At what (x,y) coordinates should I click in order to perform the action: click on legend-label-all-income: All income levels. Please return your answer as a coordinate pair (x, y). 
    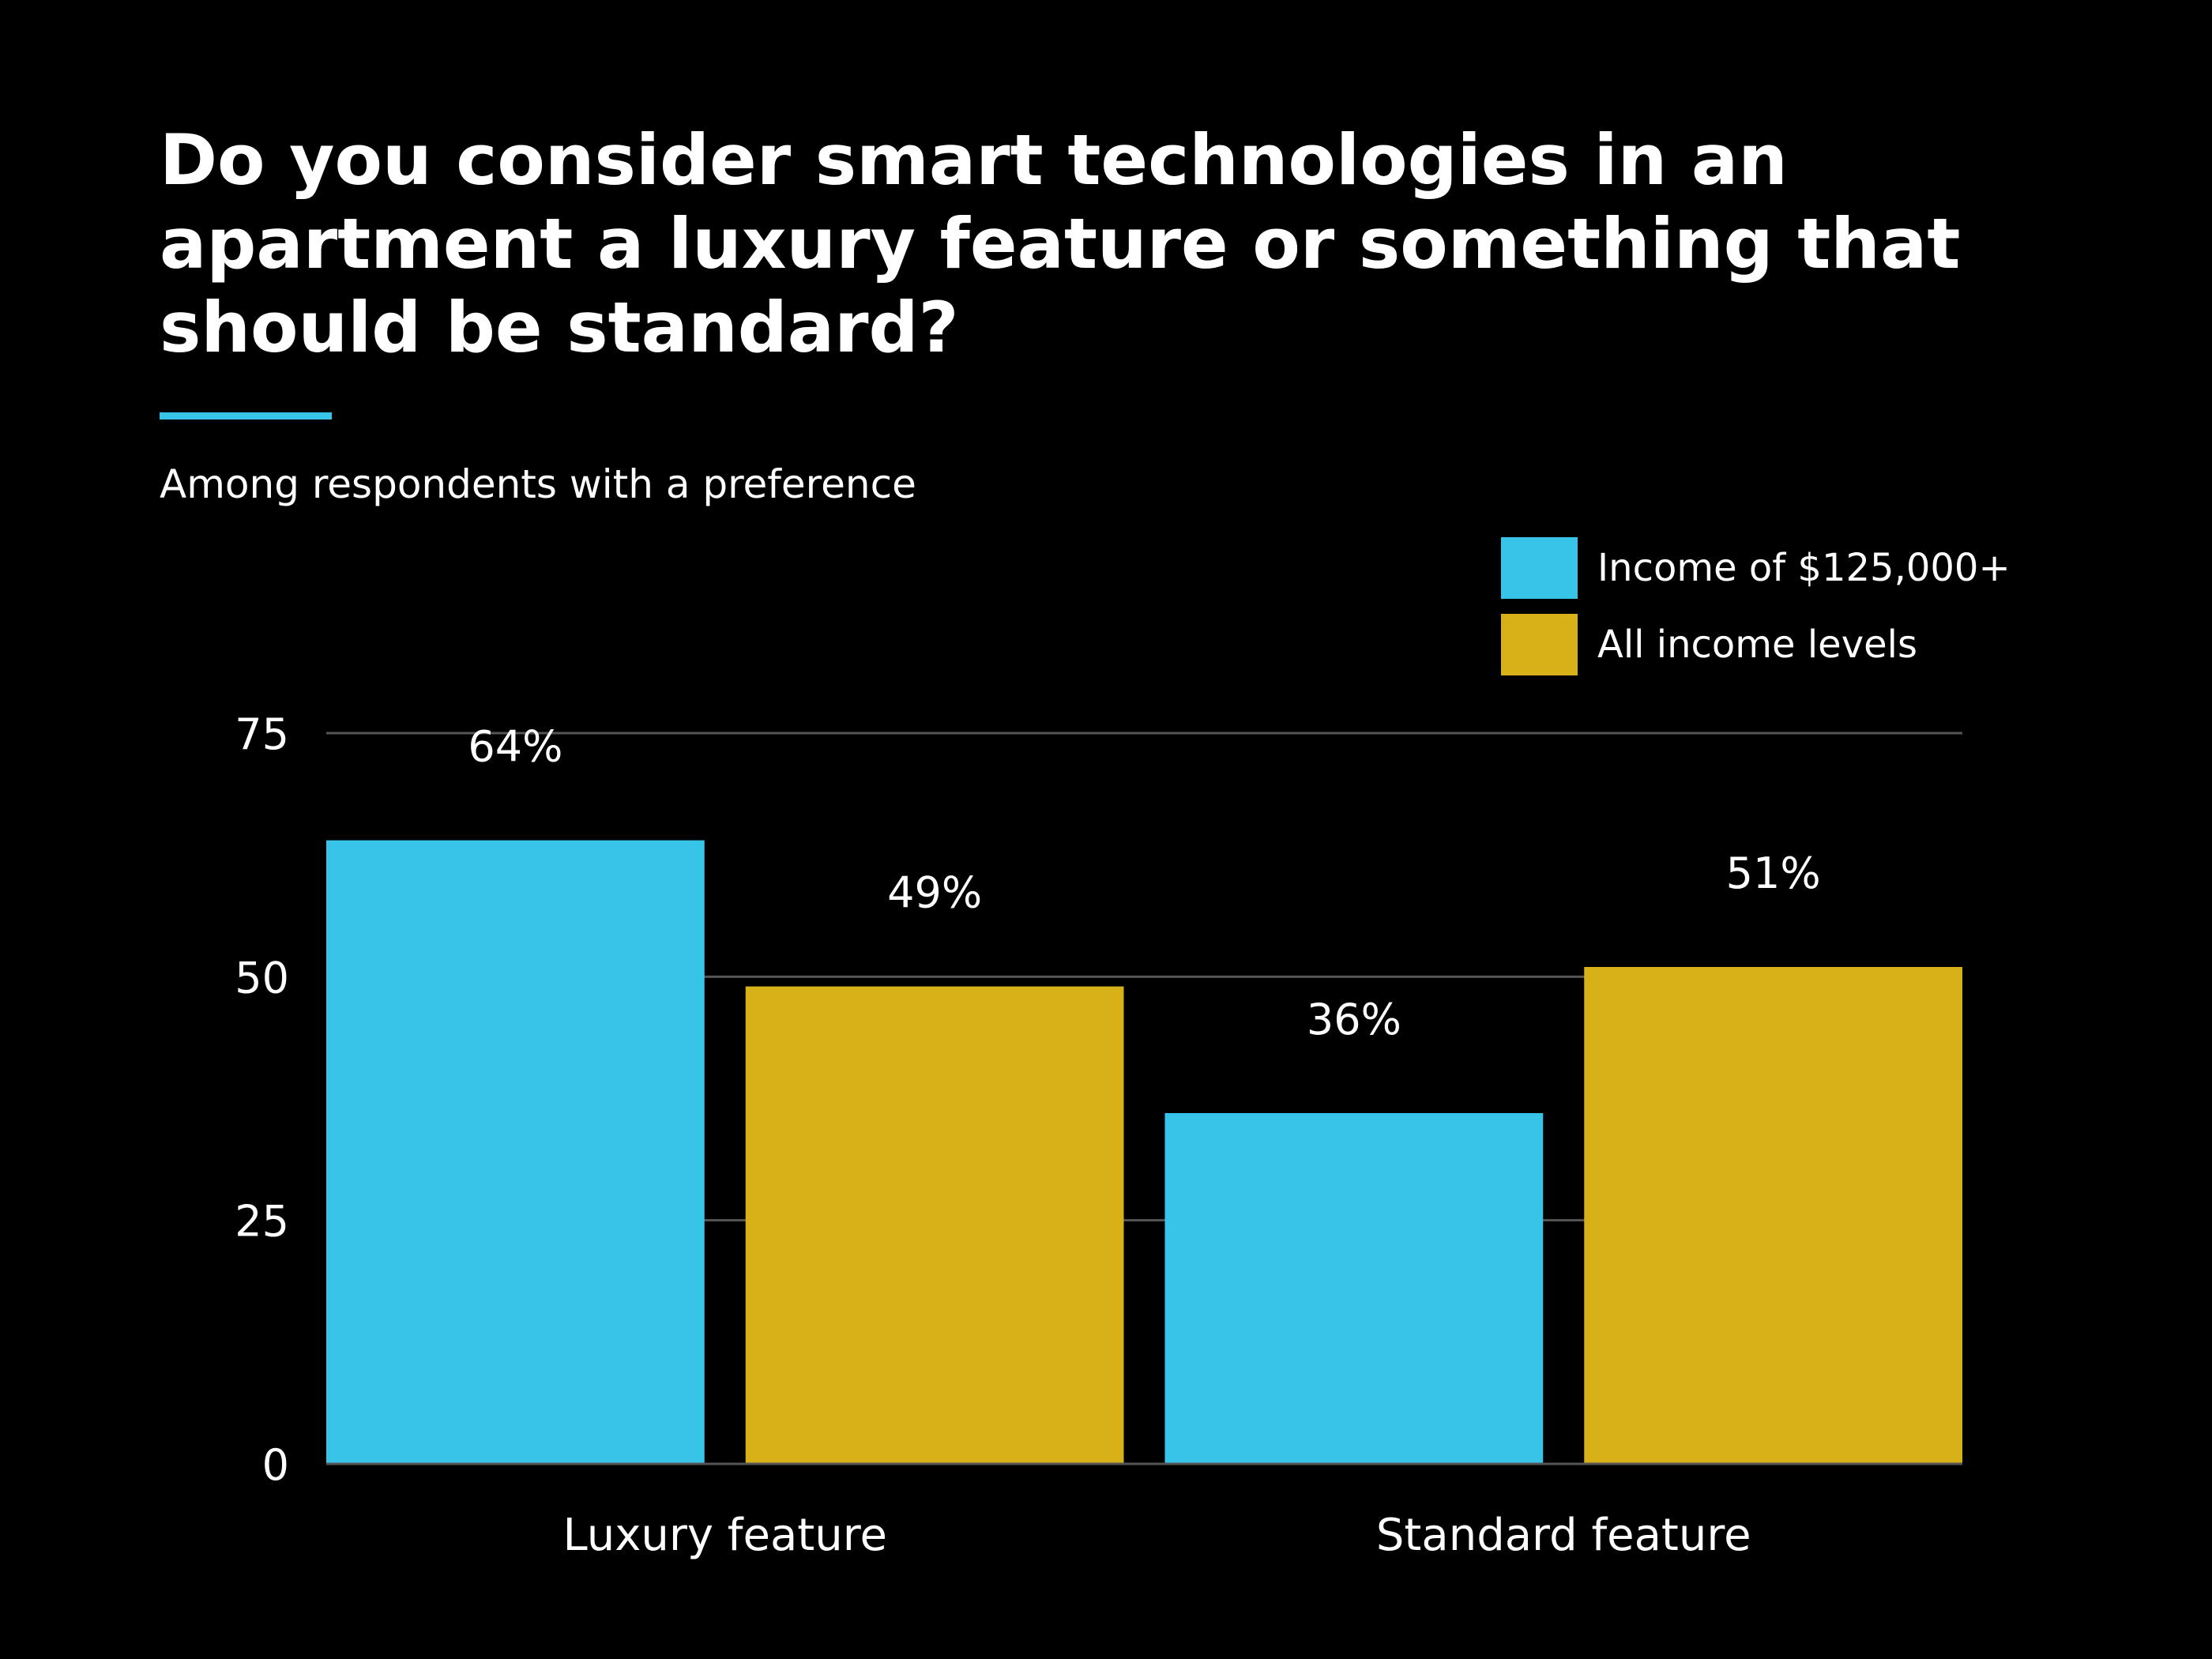
    Looking at the image, I should click on (1757, 645).